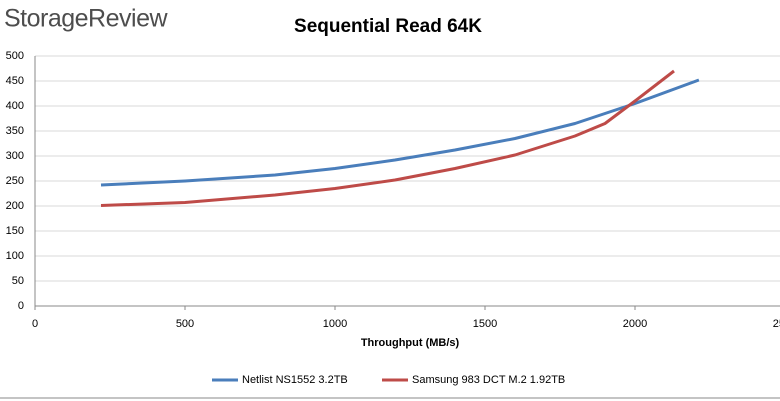 This screenshot has width=780, height=401. I want to click on y-tick-label: 450, so click(15, 81).